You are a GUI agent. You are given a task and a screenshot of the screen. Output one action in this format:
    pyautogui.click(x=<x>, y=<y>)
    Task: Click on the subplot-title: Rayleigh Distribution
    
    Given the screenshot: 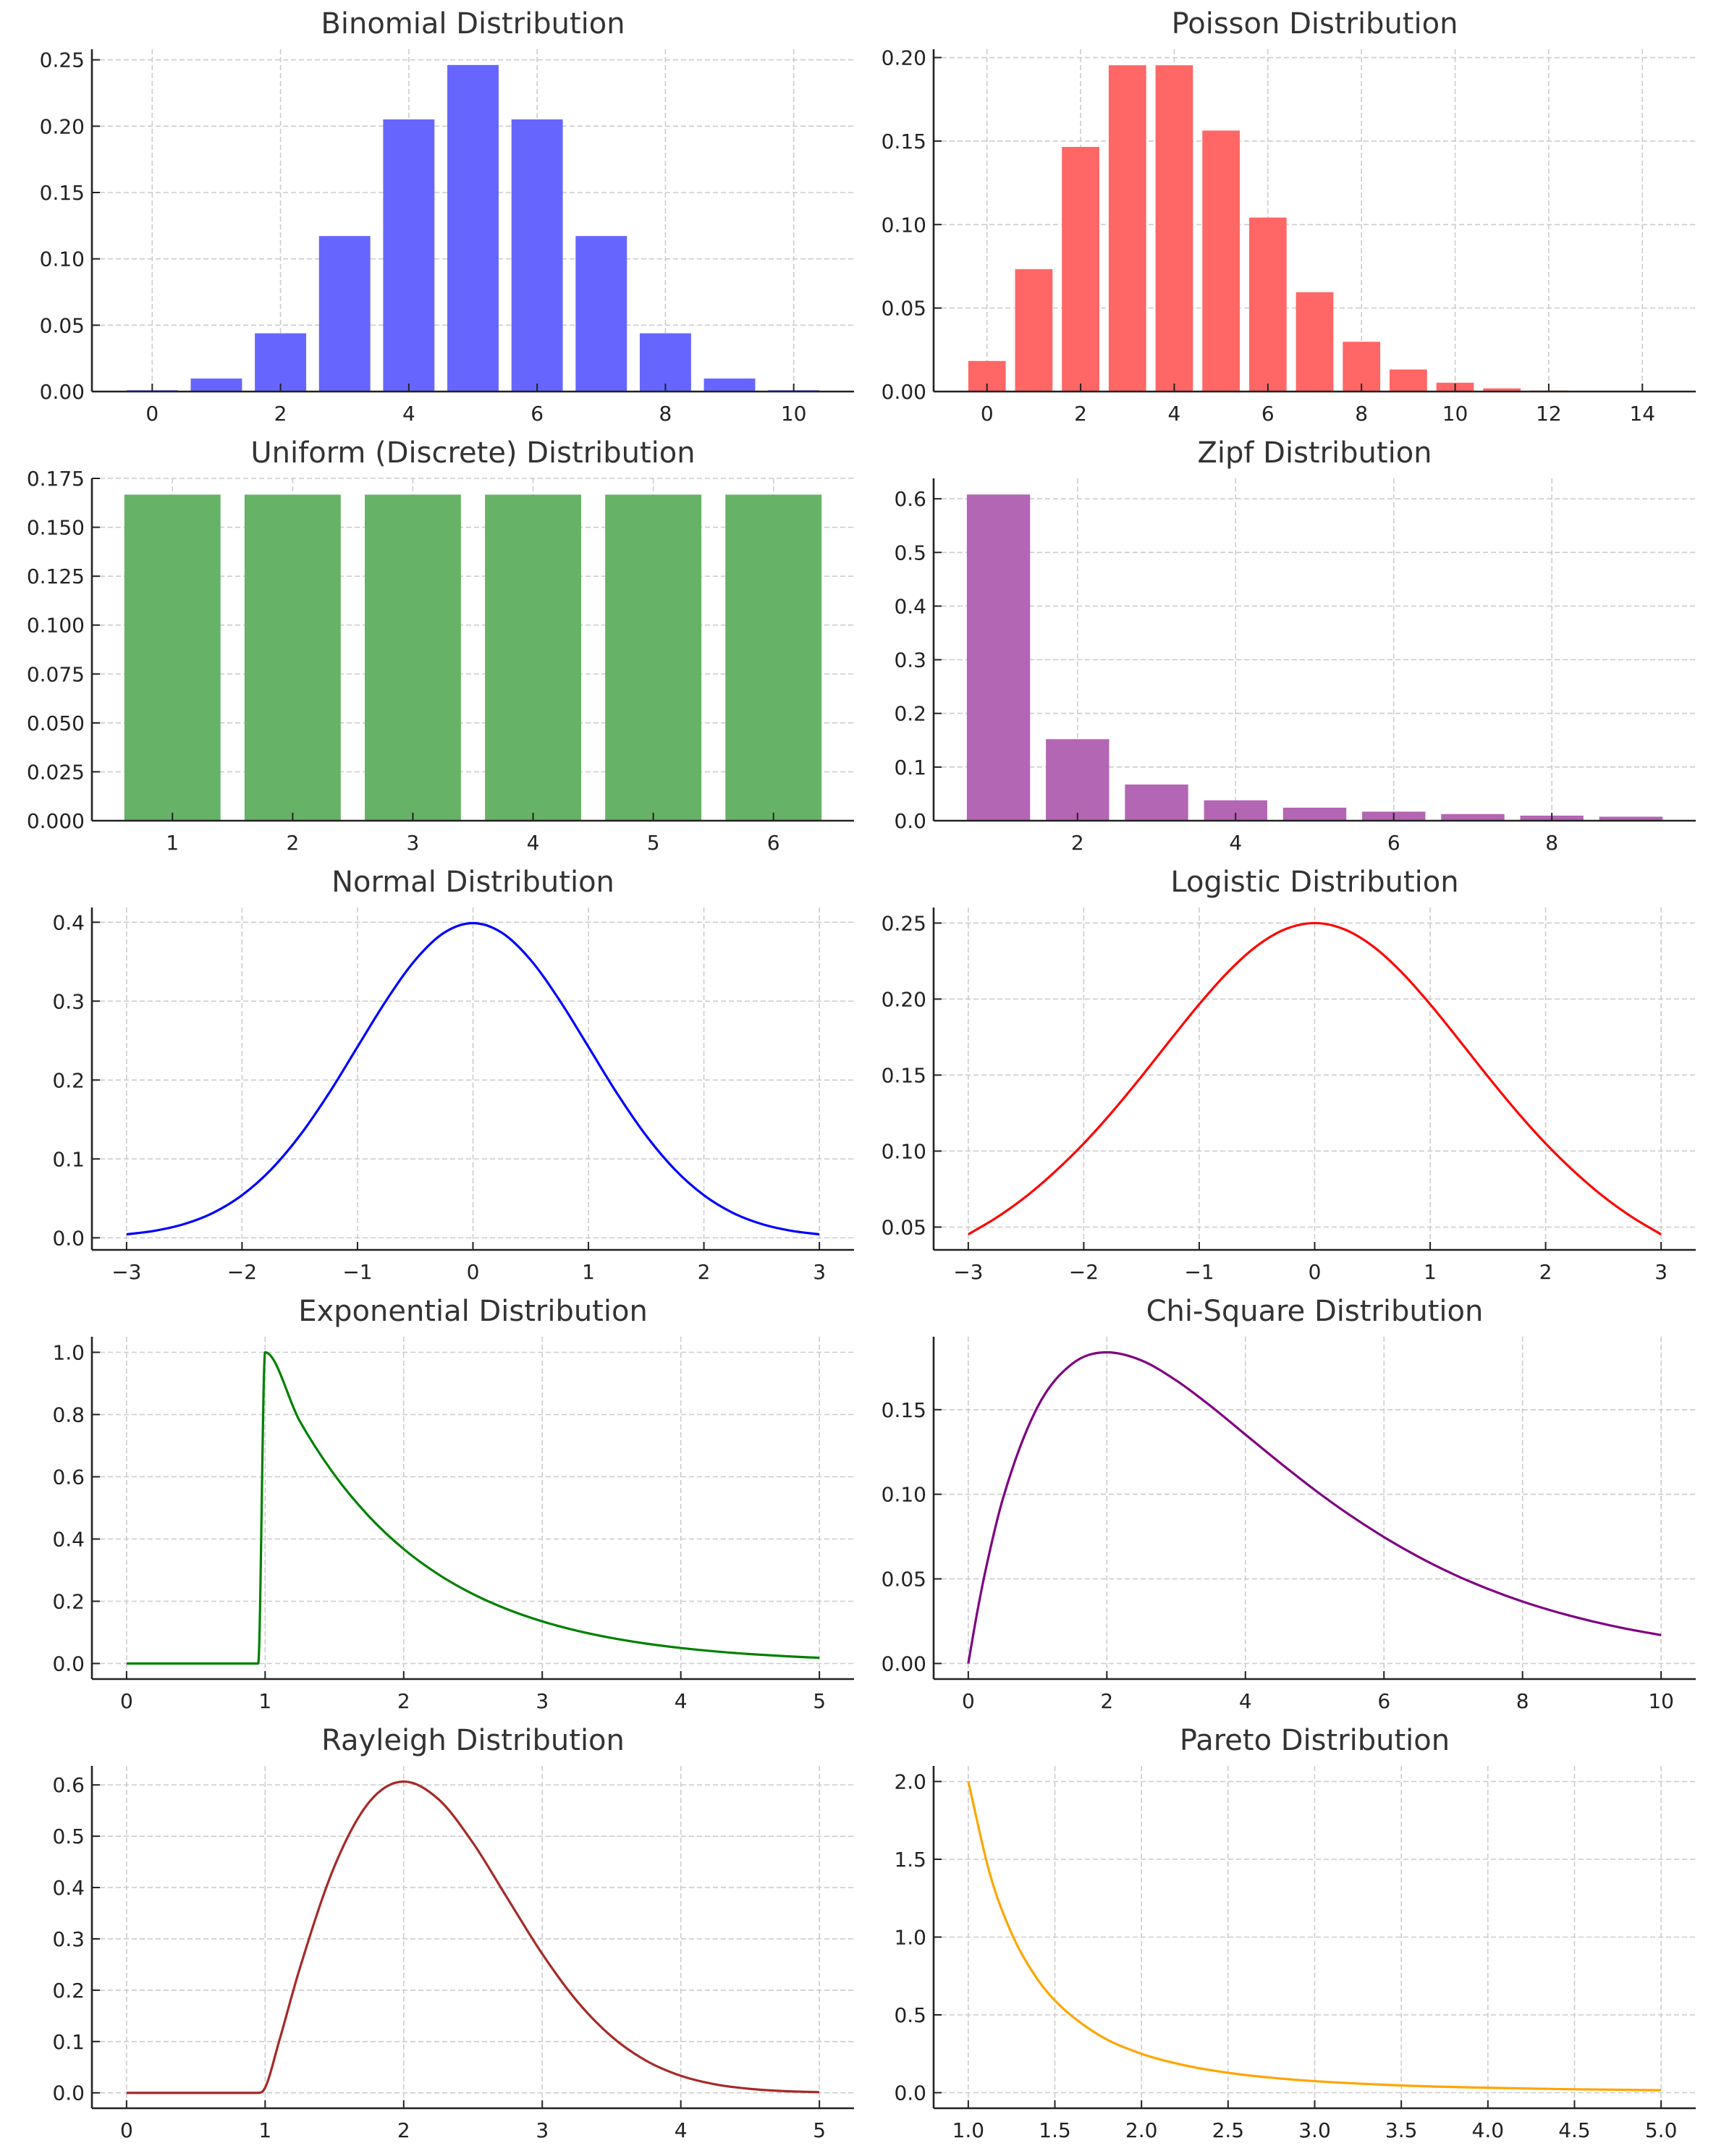 What is the action you would take?
    pyautogui.click(x=473, y=1740)
    